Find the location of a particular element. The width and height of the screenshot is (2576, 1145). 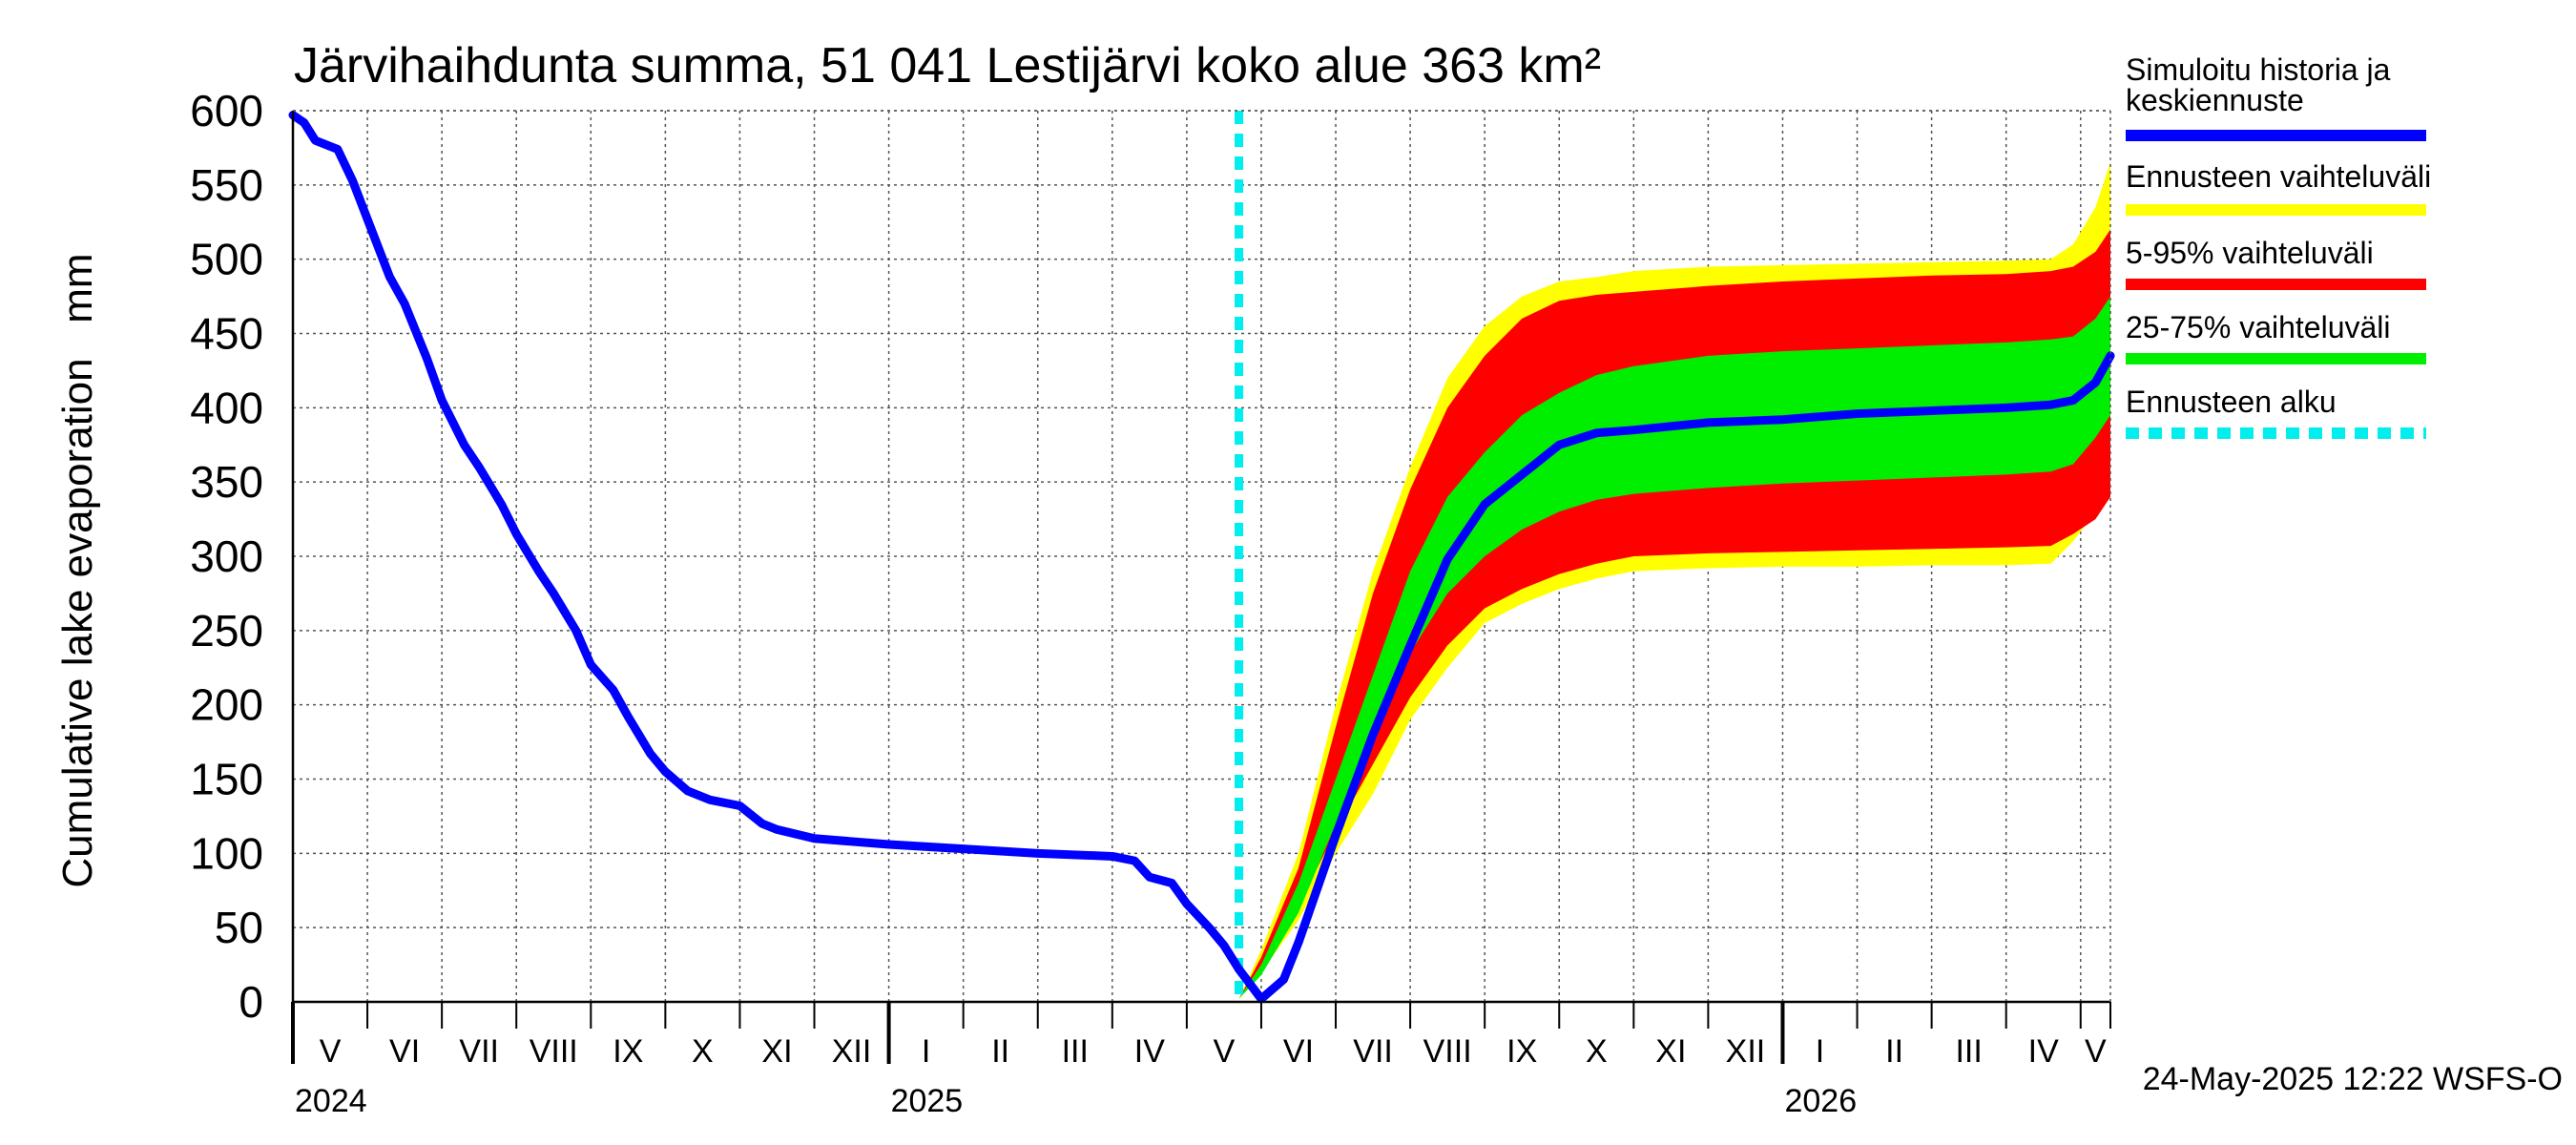

y-tick-label: 300 is located at coordinates (226, 556).